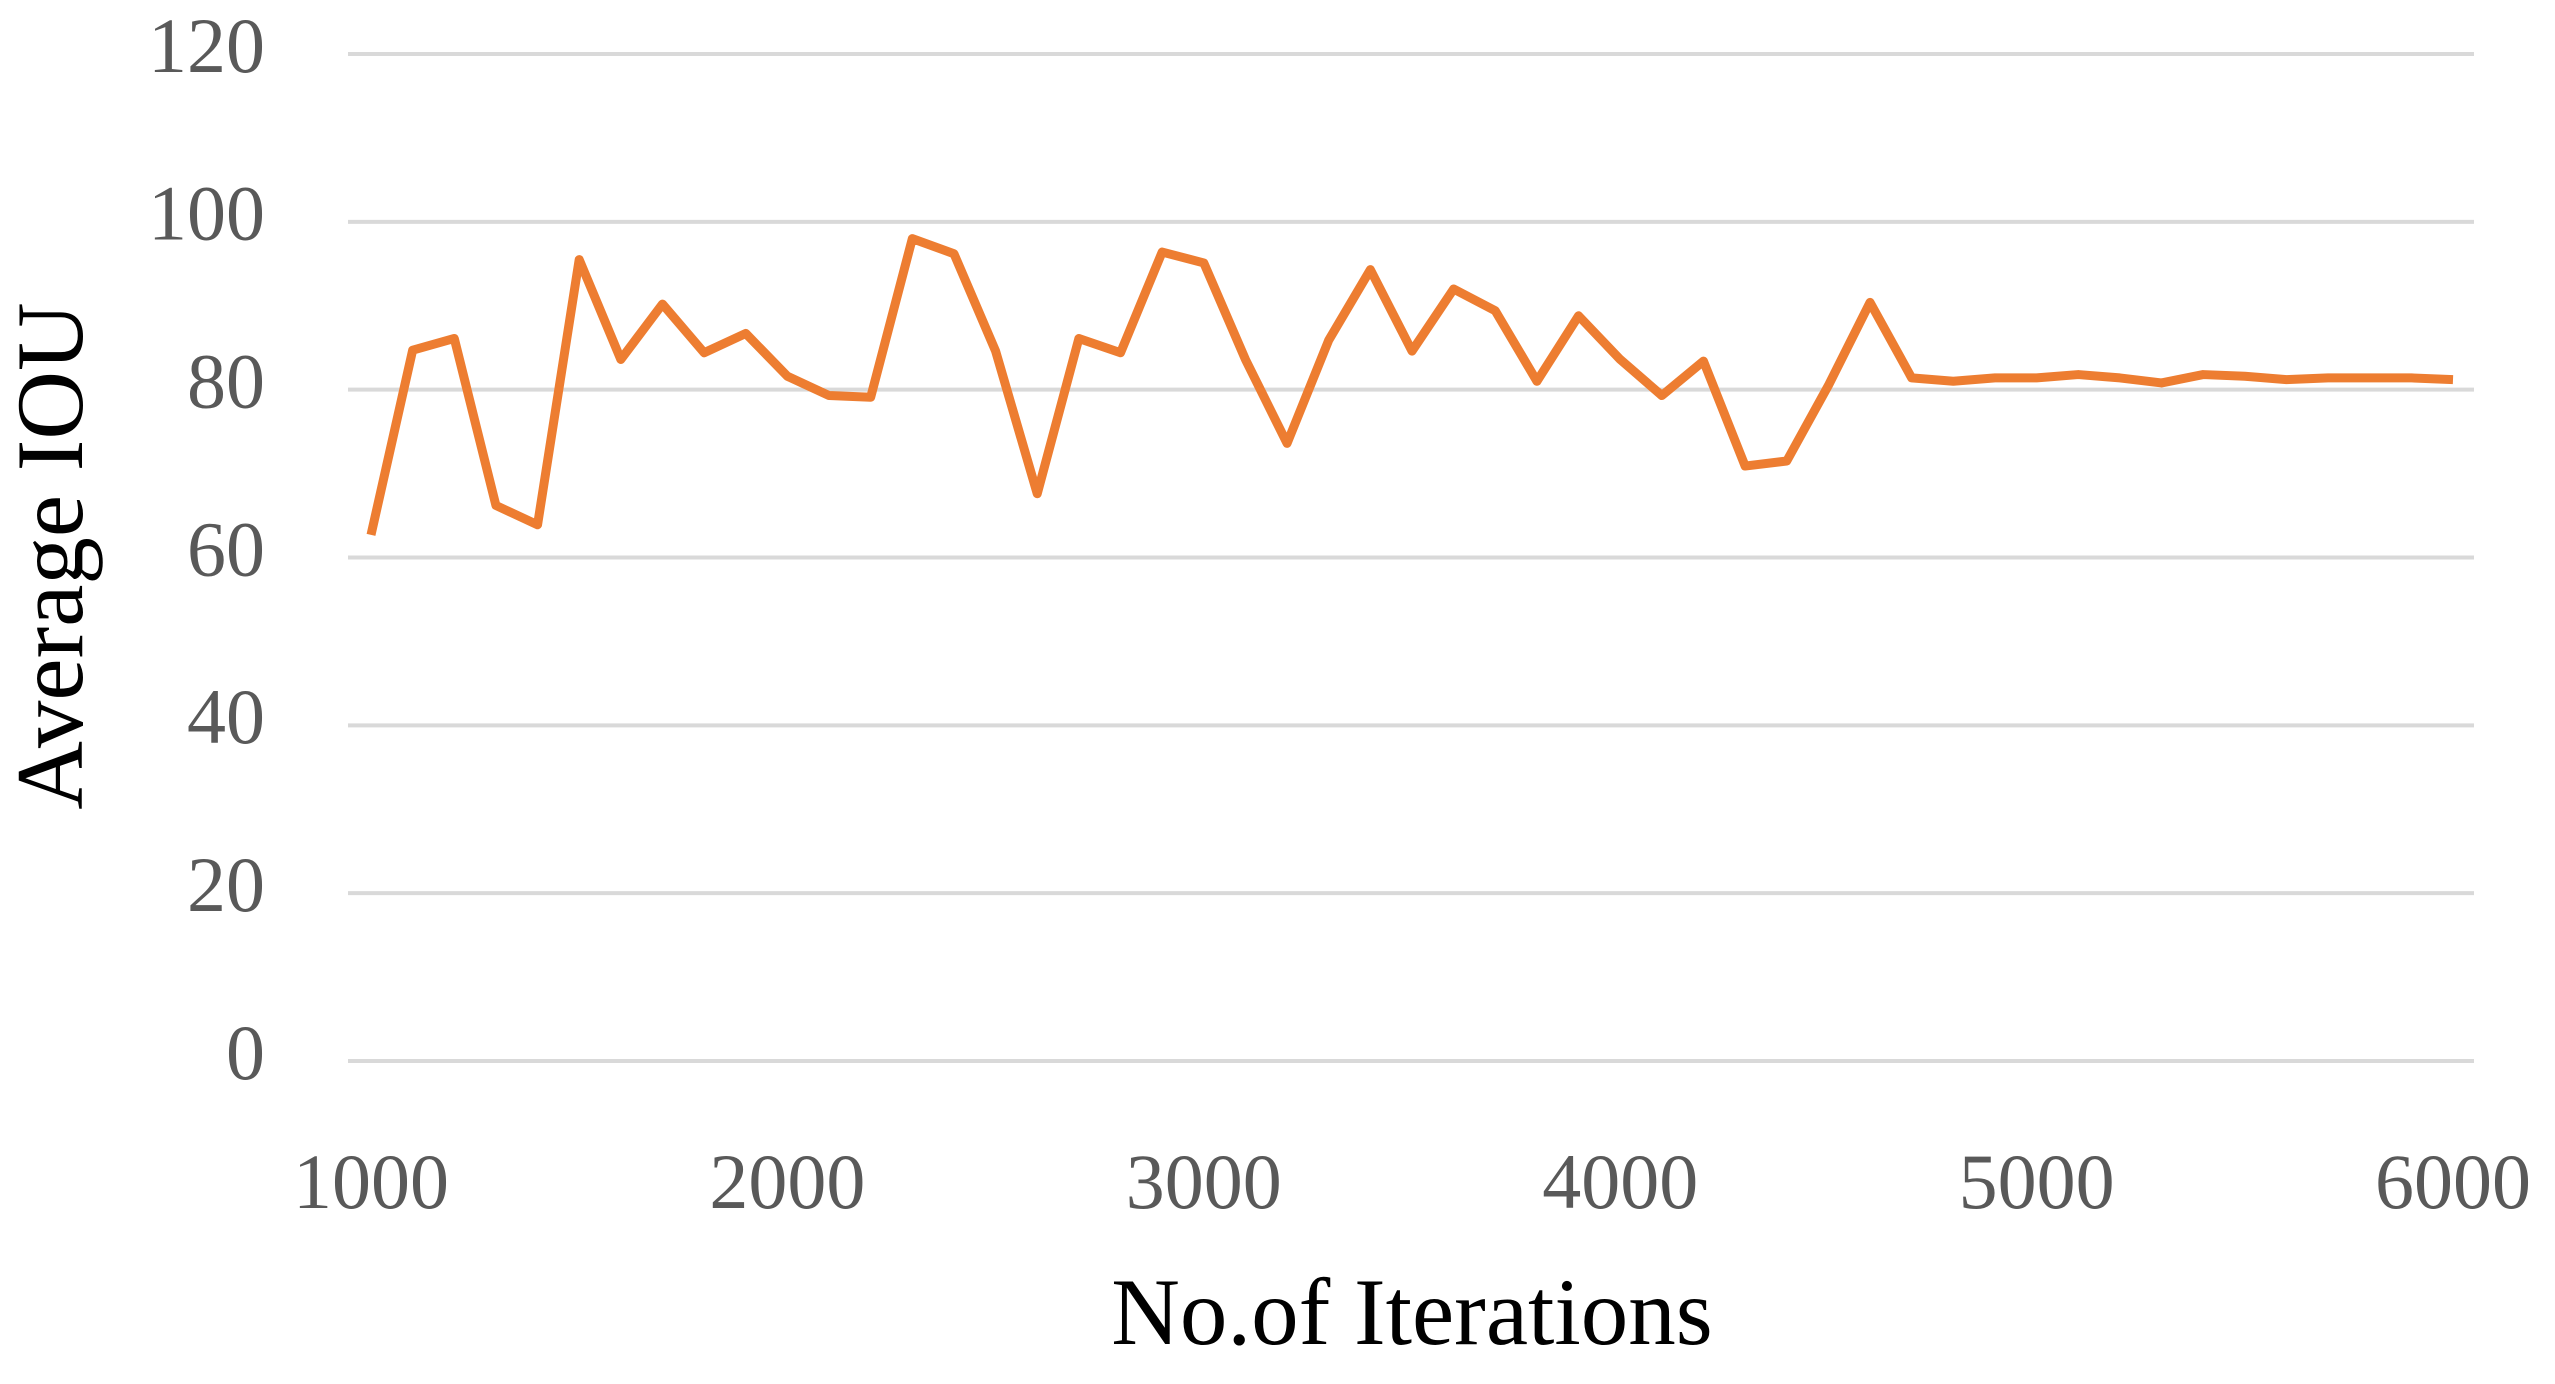  Describe the element at coordinates (226, 548) in the screenshot. I see `y-tick-label: 60` at that location.